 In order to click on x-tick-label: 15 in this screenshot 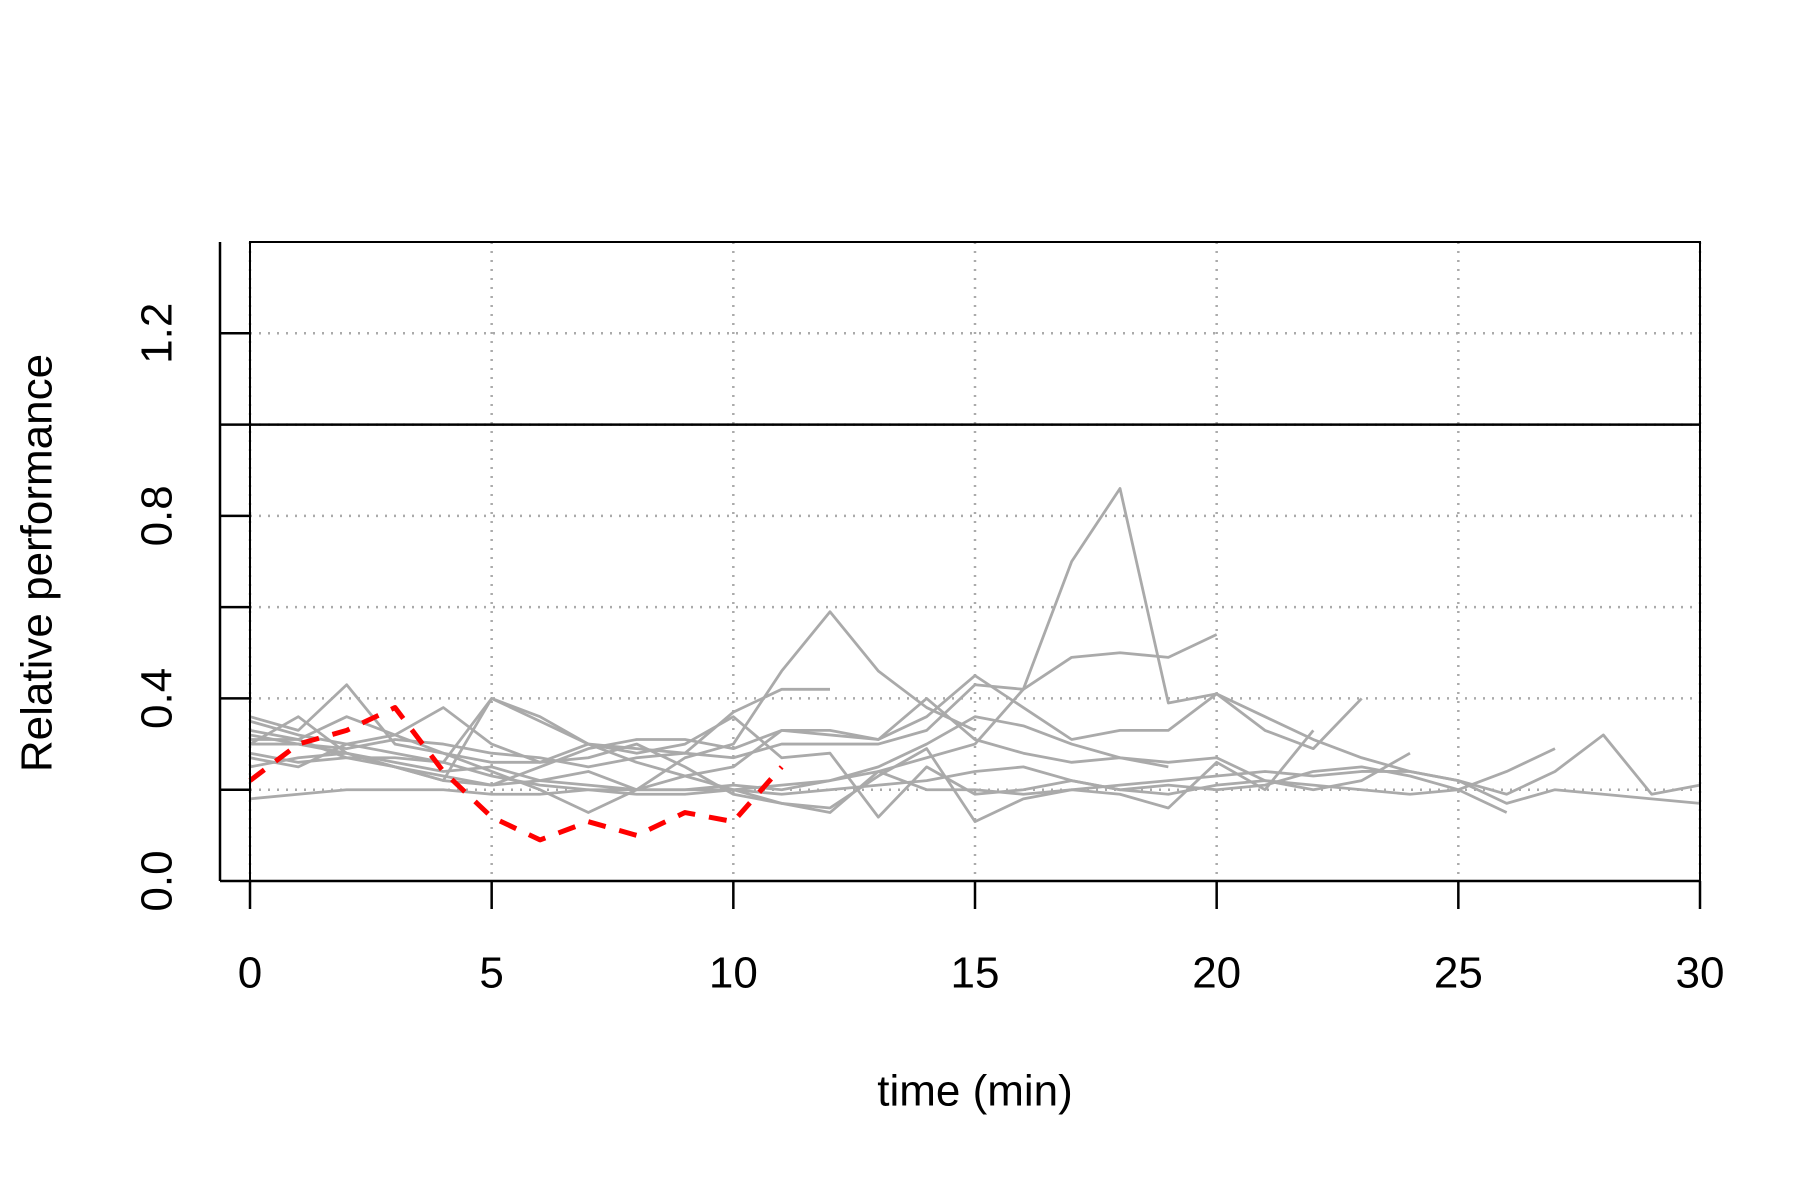, I will do `click(975, 973)`.